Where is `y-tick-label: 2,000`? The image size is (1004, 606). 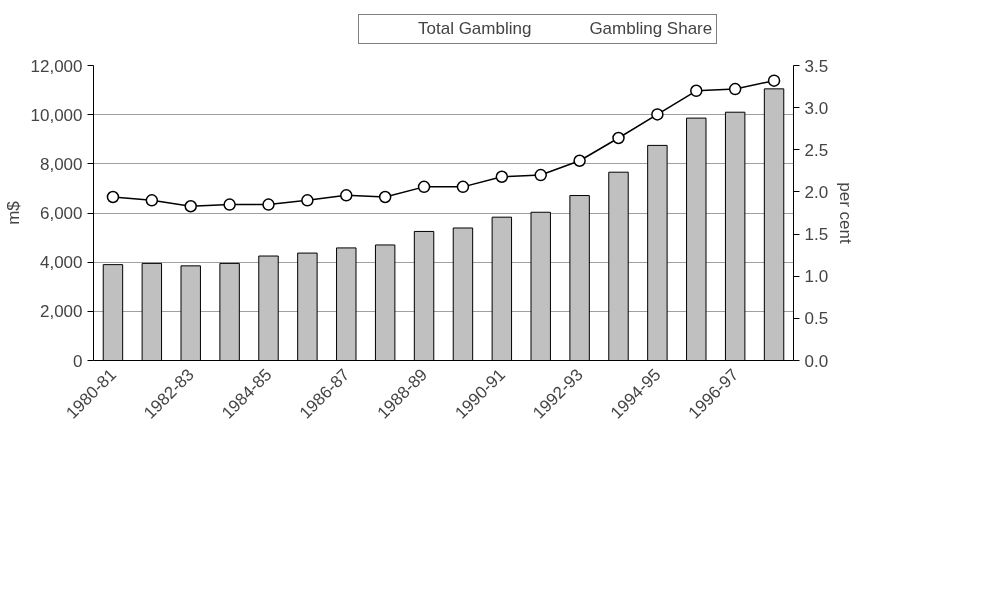 y-tick-label: 2,000 is located at coordinates (61, 312).